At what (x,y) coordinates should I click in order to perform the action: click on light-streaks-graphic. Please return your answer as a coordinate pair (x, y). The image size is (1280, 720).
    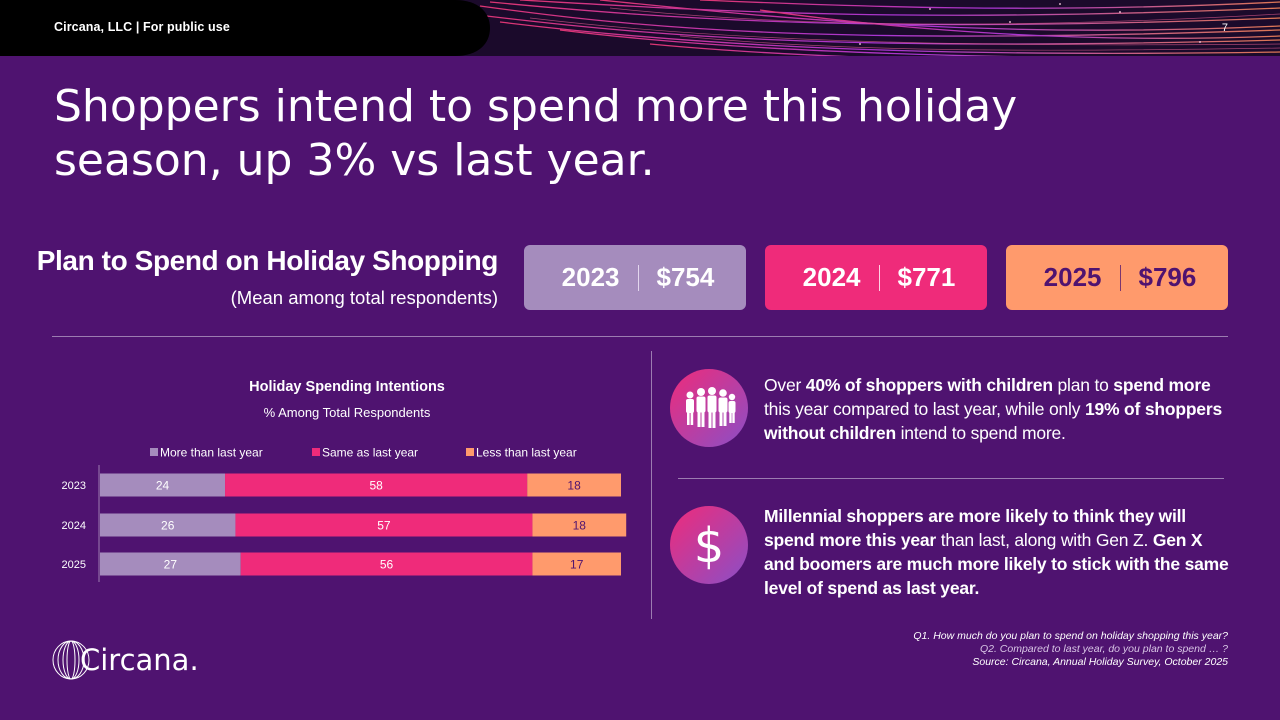
    Looking at the image, I should click on (640, 28).